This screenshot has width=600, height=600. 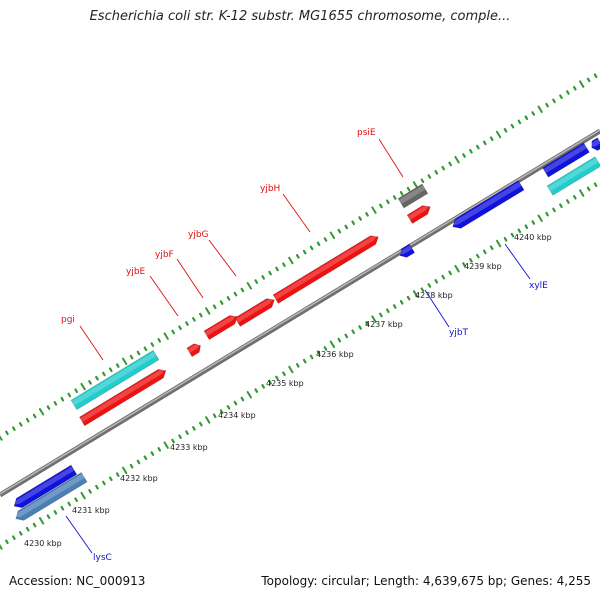 I want to click on gene-label-yjbH: yjbH, so click(x=270, y=189).